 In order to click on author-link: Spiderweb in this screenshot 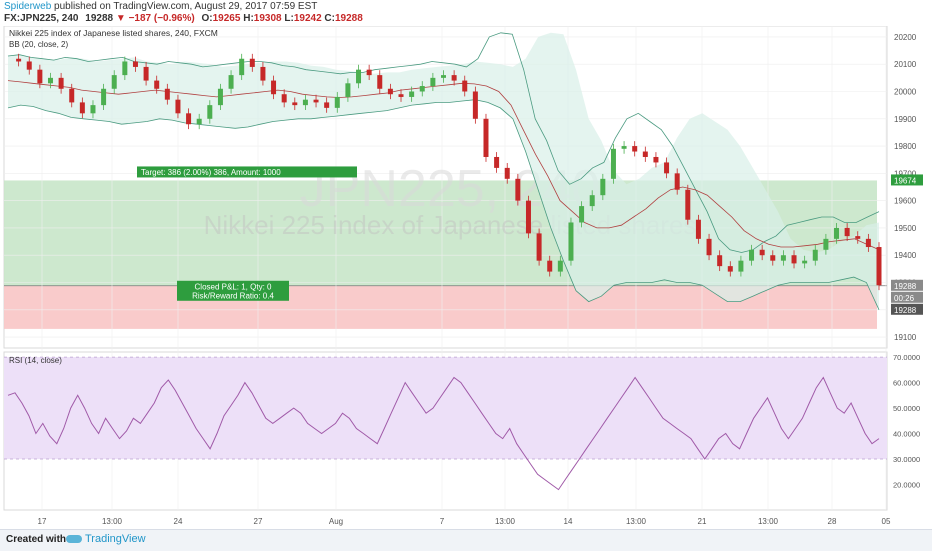, I will do `click(28, 6)`.